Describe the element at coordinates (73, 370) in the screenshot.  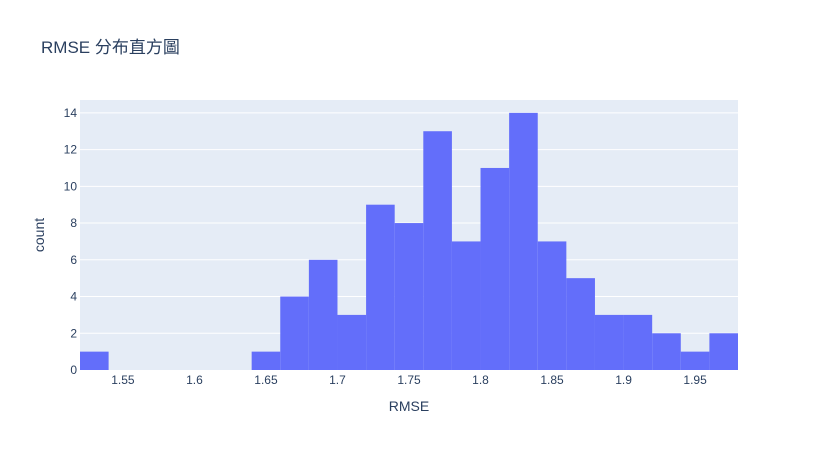
I see `y-tick-label: 0` at that location.